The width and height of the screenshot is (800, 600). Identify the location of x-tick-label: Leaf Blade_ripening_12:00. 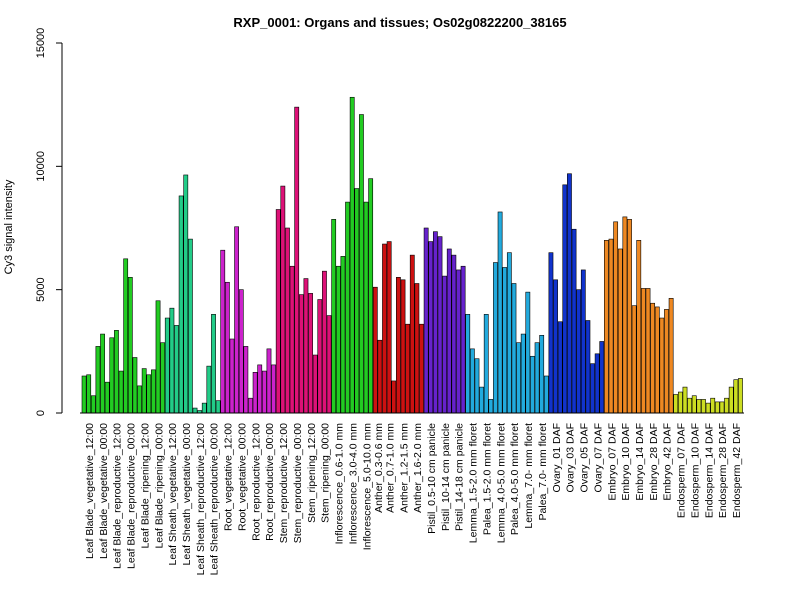
(145, 486).